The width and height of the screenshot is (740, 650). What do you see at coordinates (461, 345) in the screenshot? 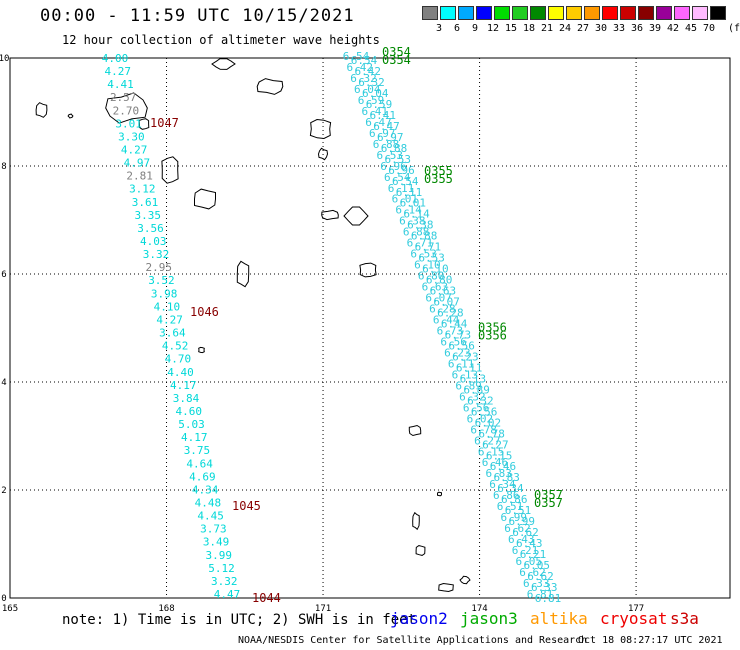
I see `wave-height-reading: 6.56` at bounding box center [461, 345].